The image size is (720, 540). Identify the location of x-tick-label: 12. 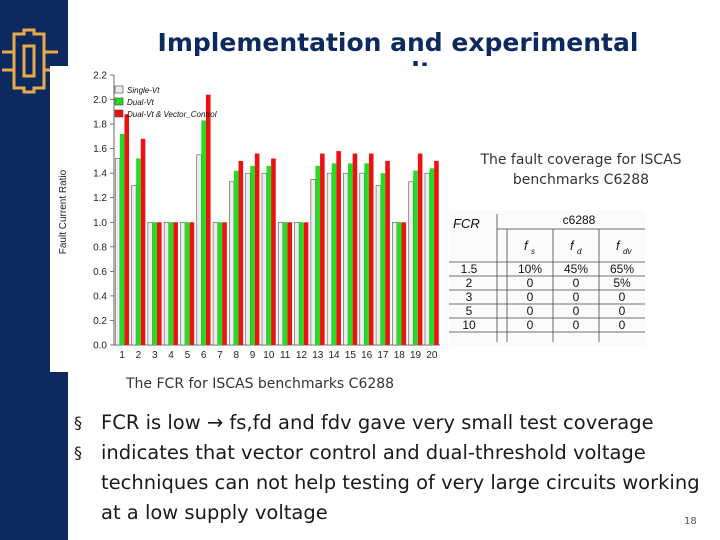
(302, 355).